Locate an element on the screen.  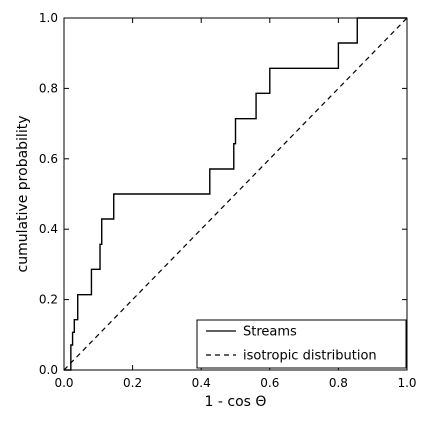
y-tick-label: 0.6 is located at coordinates (48, 159).